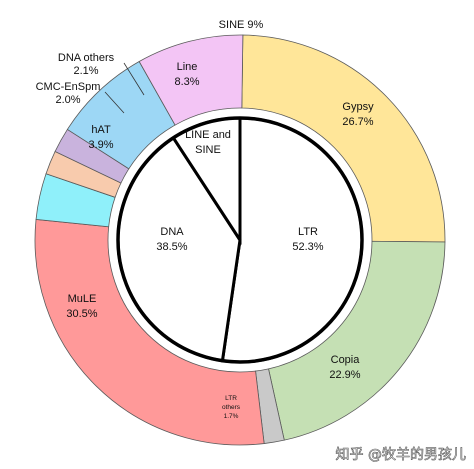 Image resolution: width=474 pixels, height=469 pixels. I want to click on slice-sine, so click(191, 80).